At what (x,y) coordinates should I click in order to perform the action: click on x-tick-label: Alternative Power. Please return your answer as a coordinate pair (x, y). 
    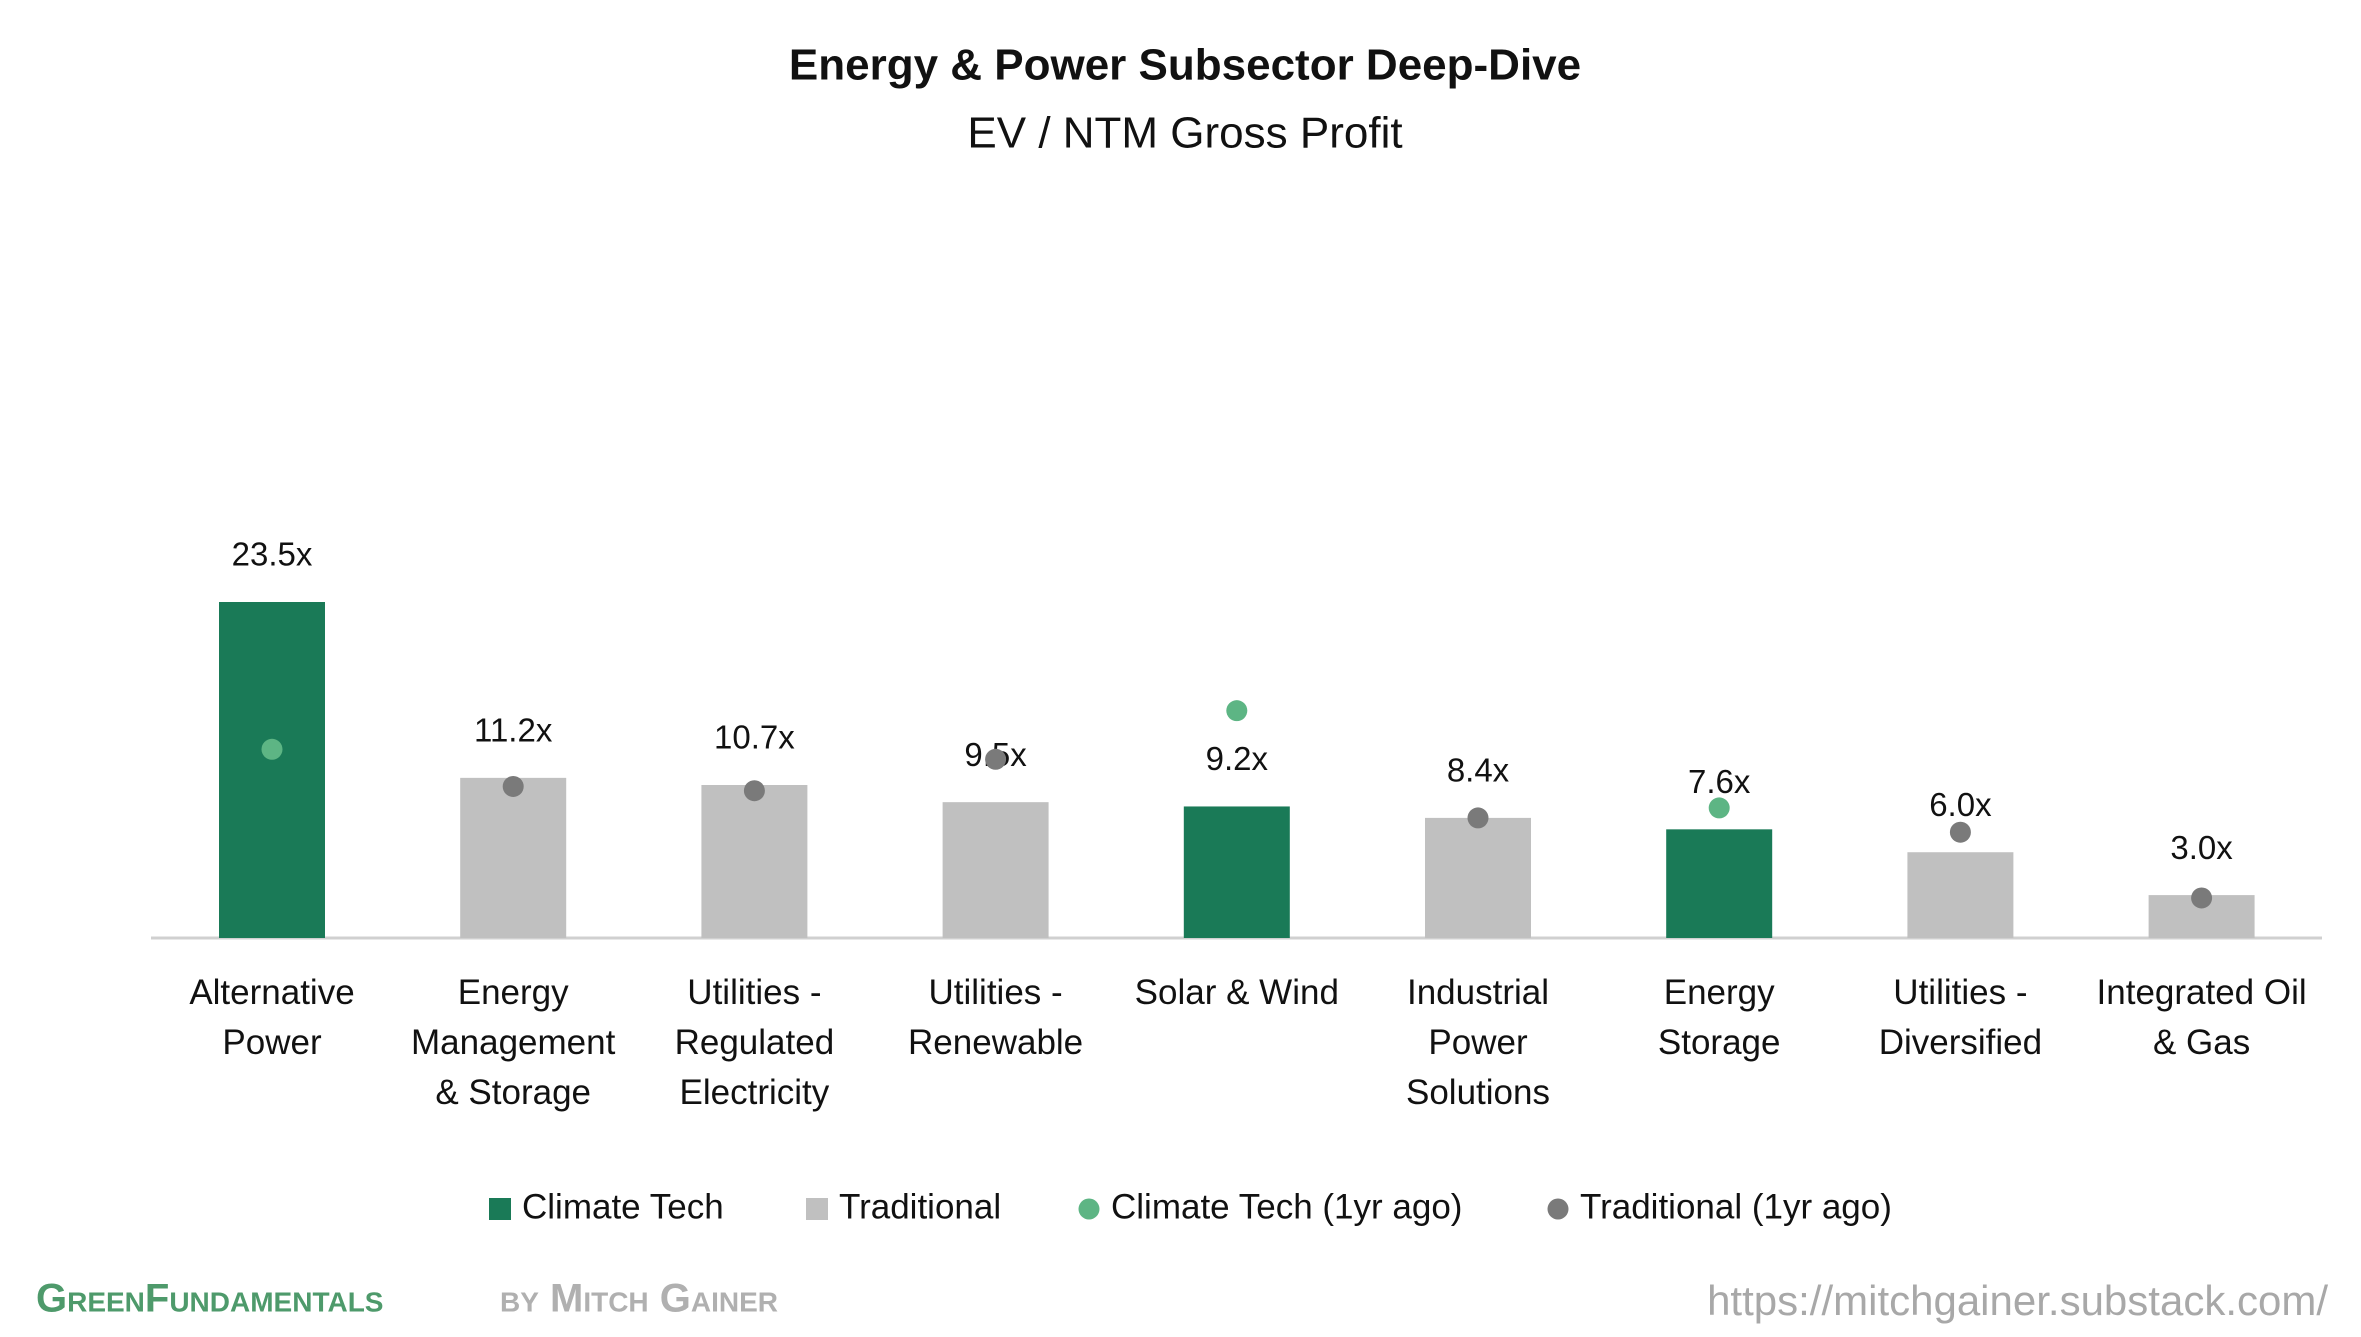
    Looking at the image, I should click on (272, 1017).